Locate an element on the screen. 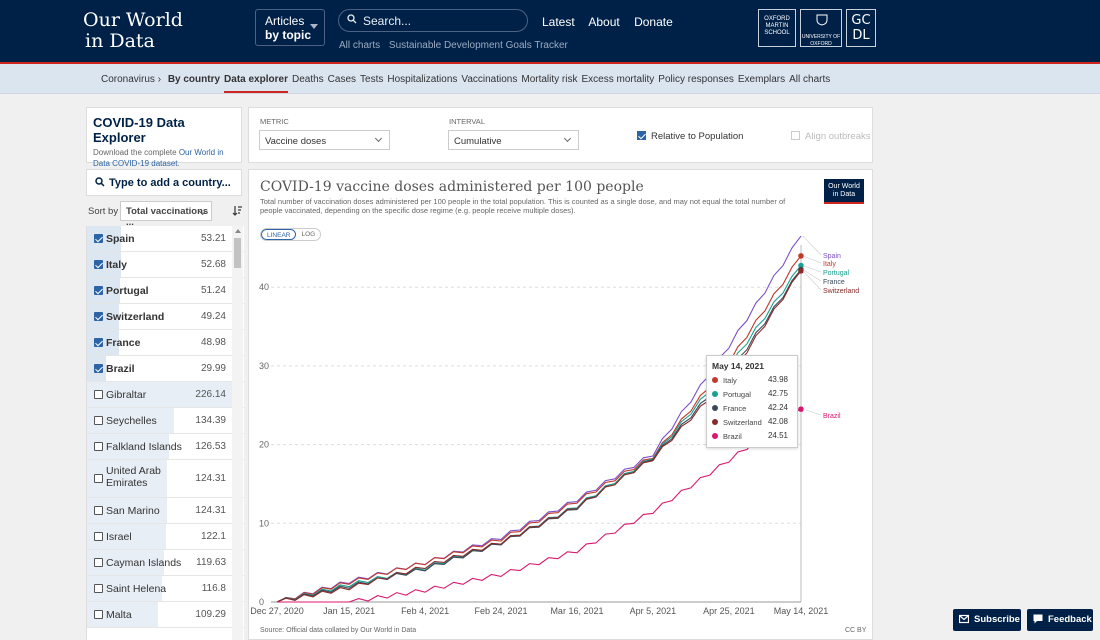 The image size is (1100, 640). badge-line-1: Our World is located at coordinates (844, 186).